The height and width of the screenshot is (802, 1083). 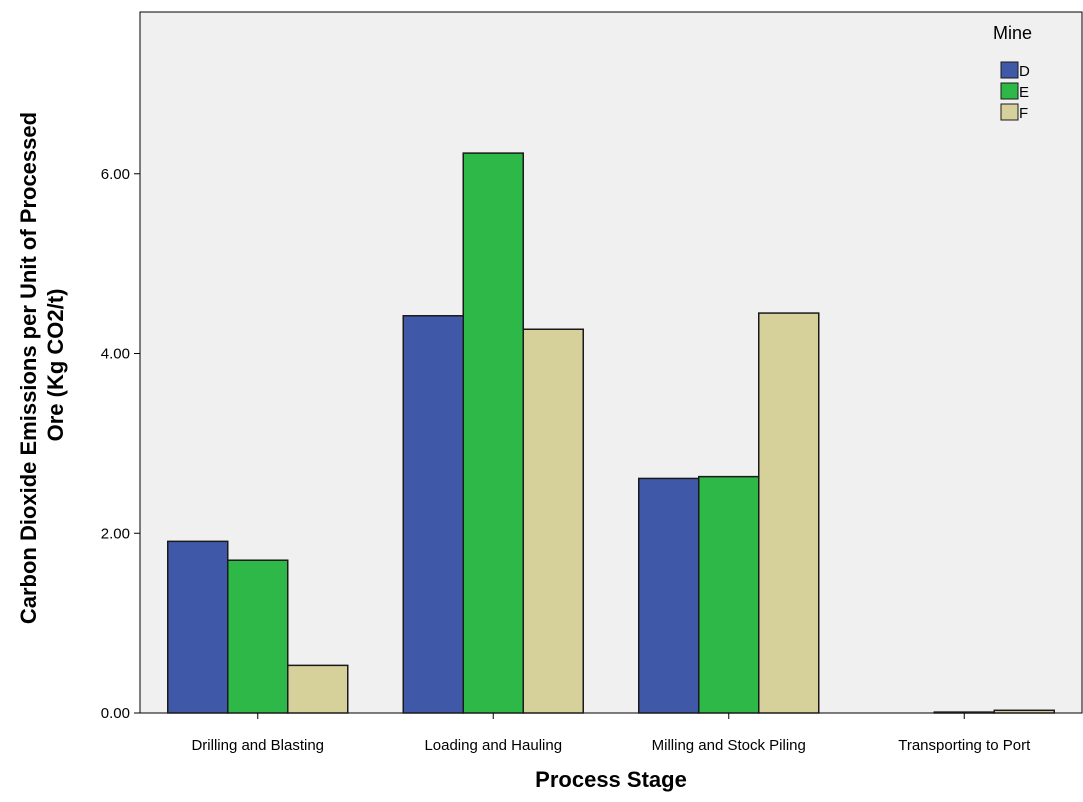 What do you see at coordinates (964, 745) in the screenshot?
I see `x-tick-label: Transporting to Port` at bounding box center [964, 745].